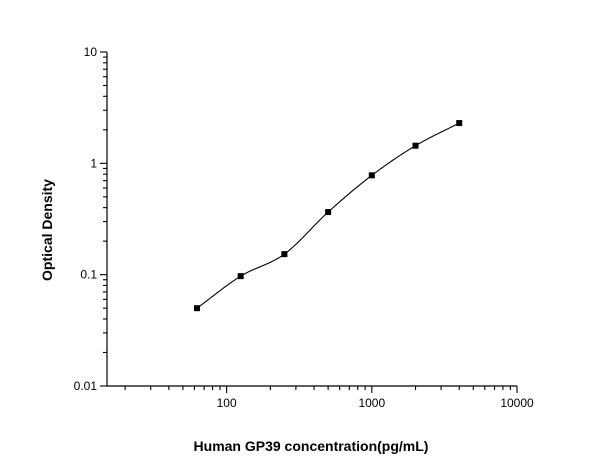  What do you see at coordinates (371, 403) in the screenshot?
I see `x-tick-label: 1000` at bounding box center [371, 403].